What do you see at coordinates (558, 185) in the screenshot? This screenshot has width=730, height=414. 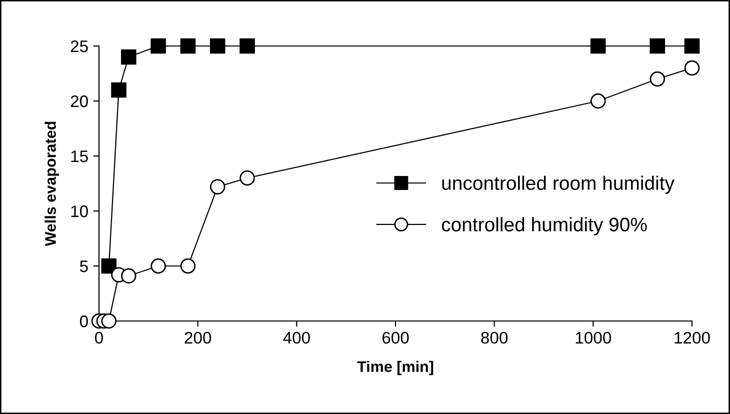 I see `legend-label: uncontrolled room humidity` at bounding box center [558, 185].